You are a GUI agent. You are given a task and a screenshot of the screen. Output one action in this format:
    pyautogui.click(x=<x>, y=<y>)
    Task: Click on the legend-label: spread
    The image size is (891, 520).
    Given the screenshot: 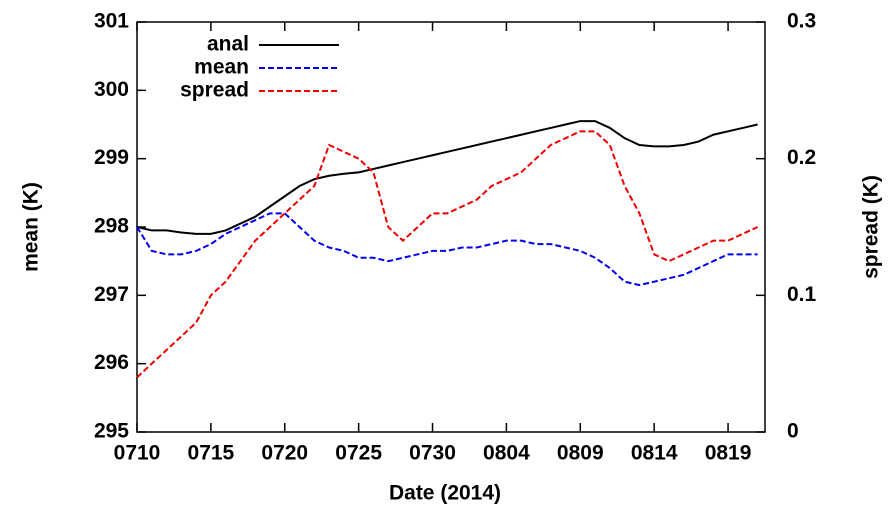 What is the action you would take?
    pyautogui.click(x=214, y=90)
    